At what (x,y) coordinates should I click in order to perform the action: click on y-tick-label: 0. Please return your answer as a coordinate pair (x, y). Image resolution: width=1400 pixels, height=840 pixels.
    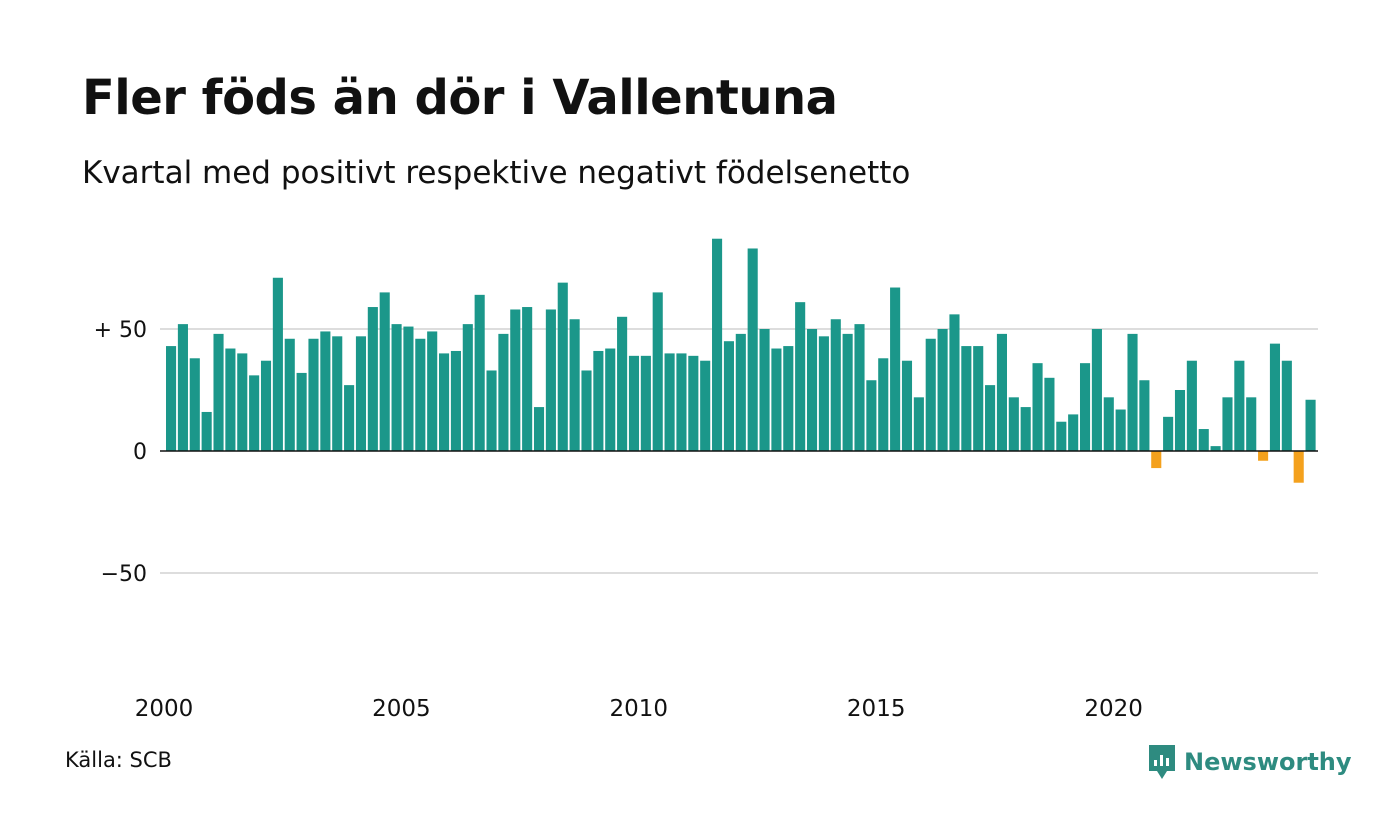
    Looking at the image, I should click on (140, 452).